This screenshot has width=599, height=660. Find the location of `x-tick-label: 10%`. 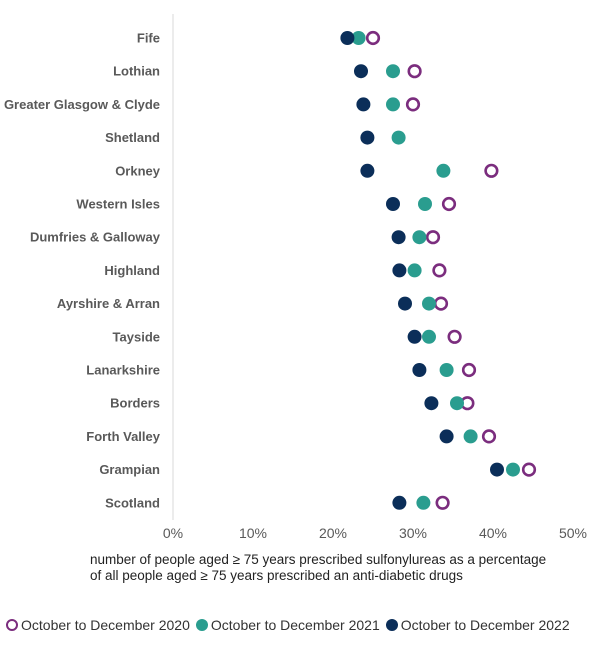

x-tick-label: 10% is located at coordinates (253, 533).